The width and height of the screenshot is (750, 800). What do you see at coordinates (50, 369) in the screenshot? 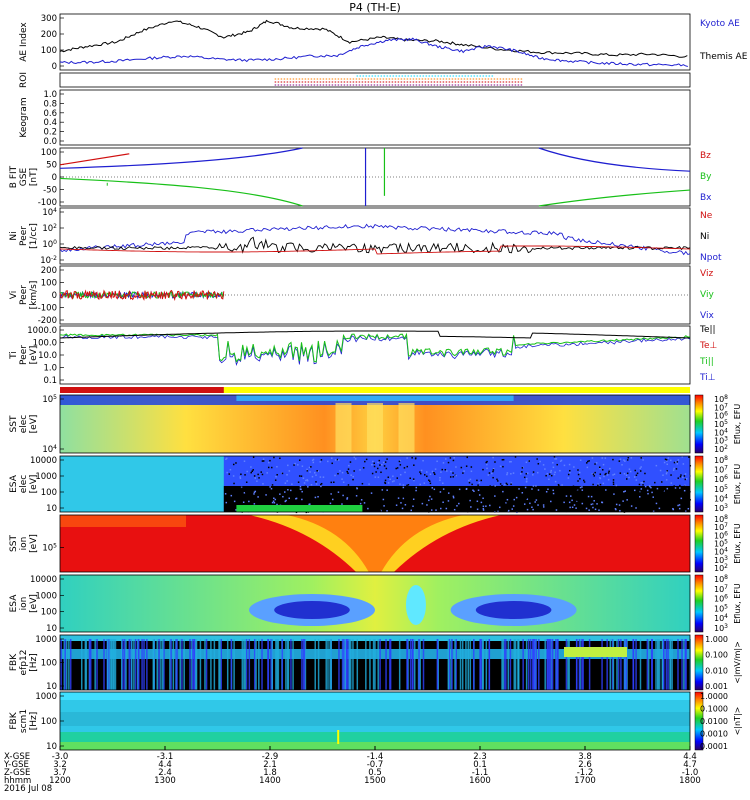
I see `y-tick-label: 1.0` at bounding box center [50, 369].